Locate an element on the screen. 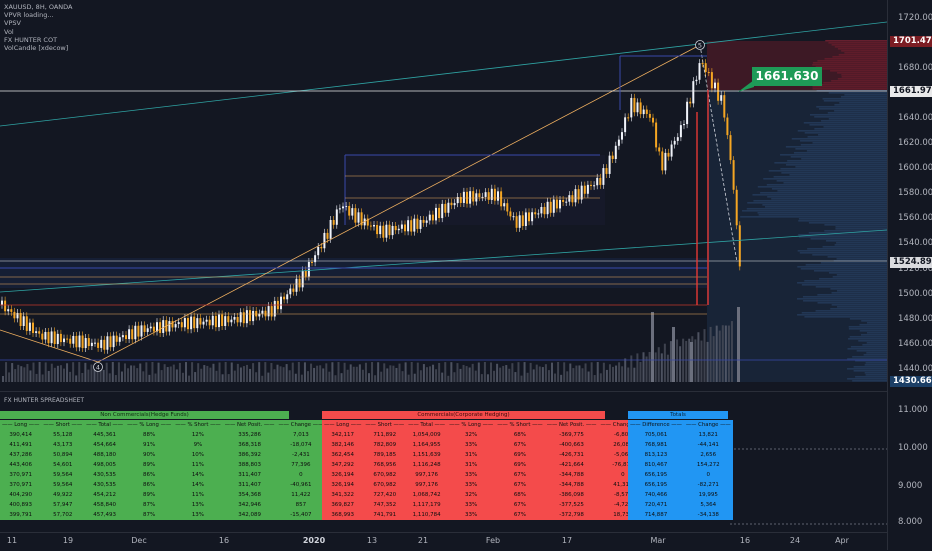 This screenshot has height=551, width=932. table-cell: 57,947 is located at coordinates (63, 505).